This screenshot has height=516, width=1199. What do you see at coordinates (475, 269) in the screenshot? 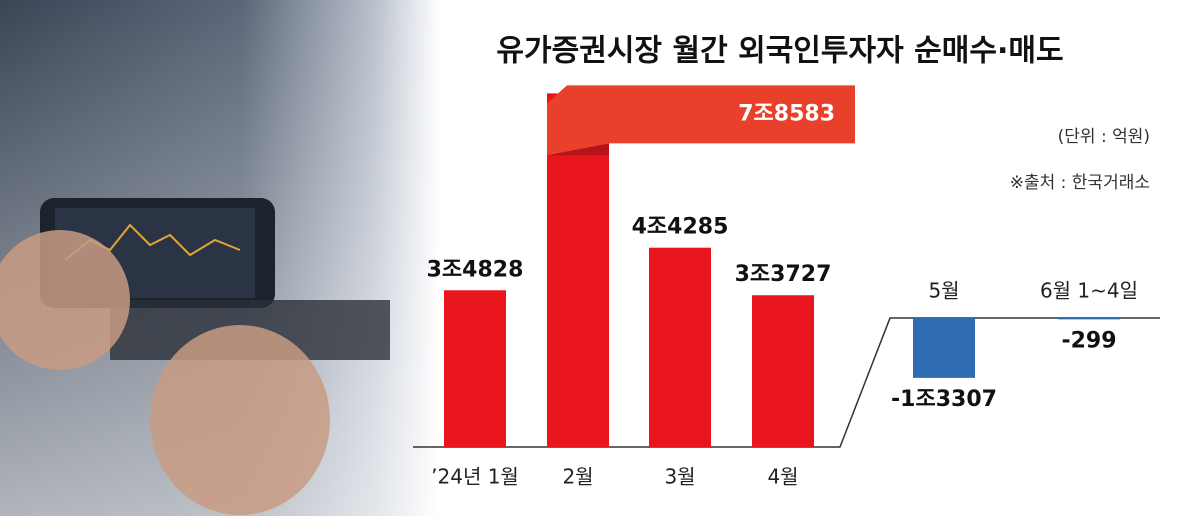
I see `value-label: 3조4828` at bounding box center [475, 269].